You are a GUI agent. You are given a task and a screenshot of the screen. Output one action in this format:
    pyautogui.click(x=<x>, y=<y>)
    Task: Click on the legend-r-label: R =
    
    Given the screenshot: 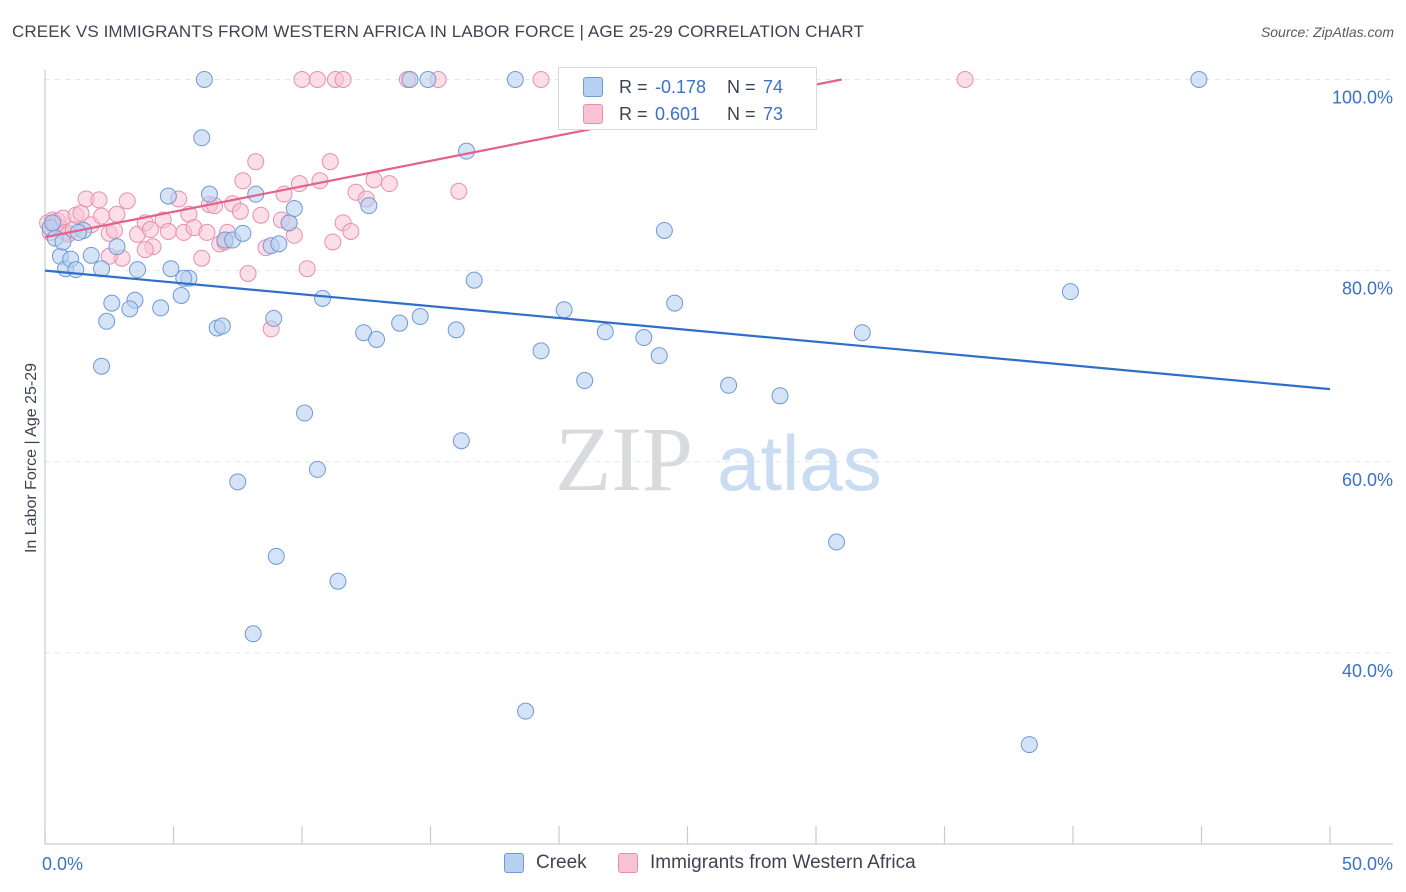 What is the action you would take?
    pyautogui.click(x=633, y=113)
    